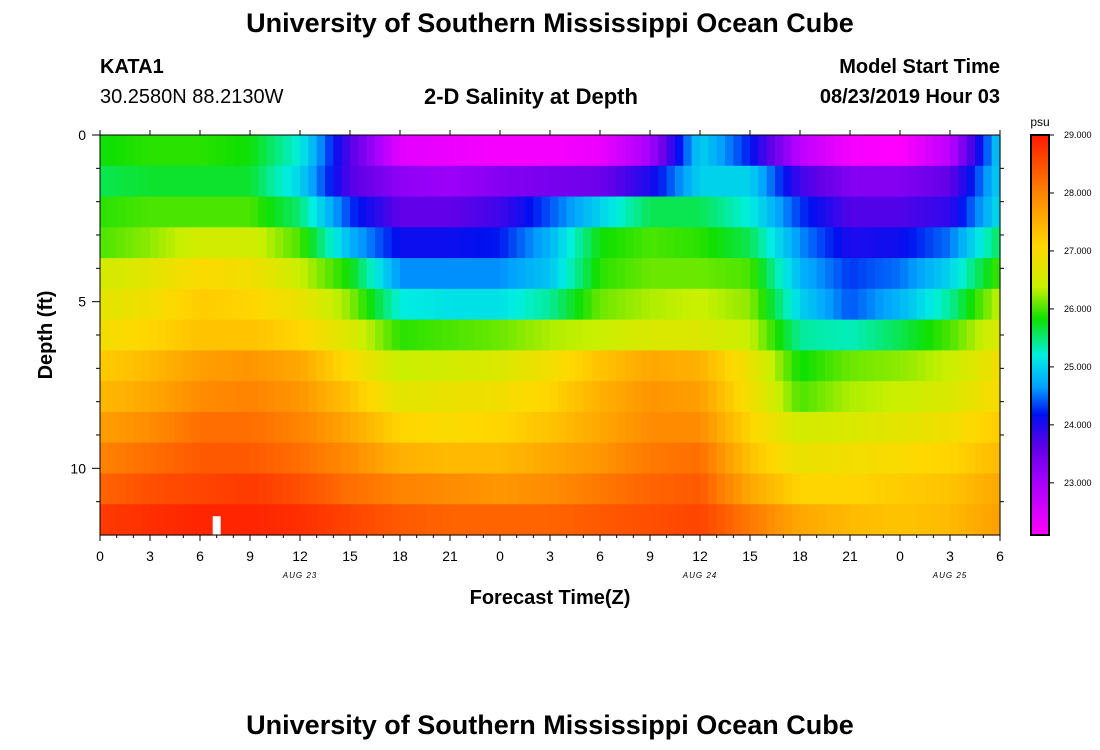  Describe the element at coordinates (1078, 483) in the screenshot. I see `colorbar-tick-label: 23.000` at that location.